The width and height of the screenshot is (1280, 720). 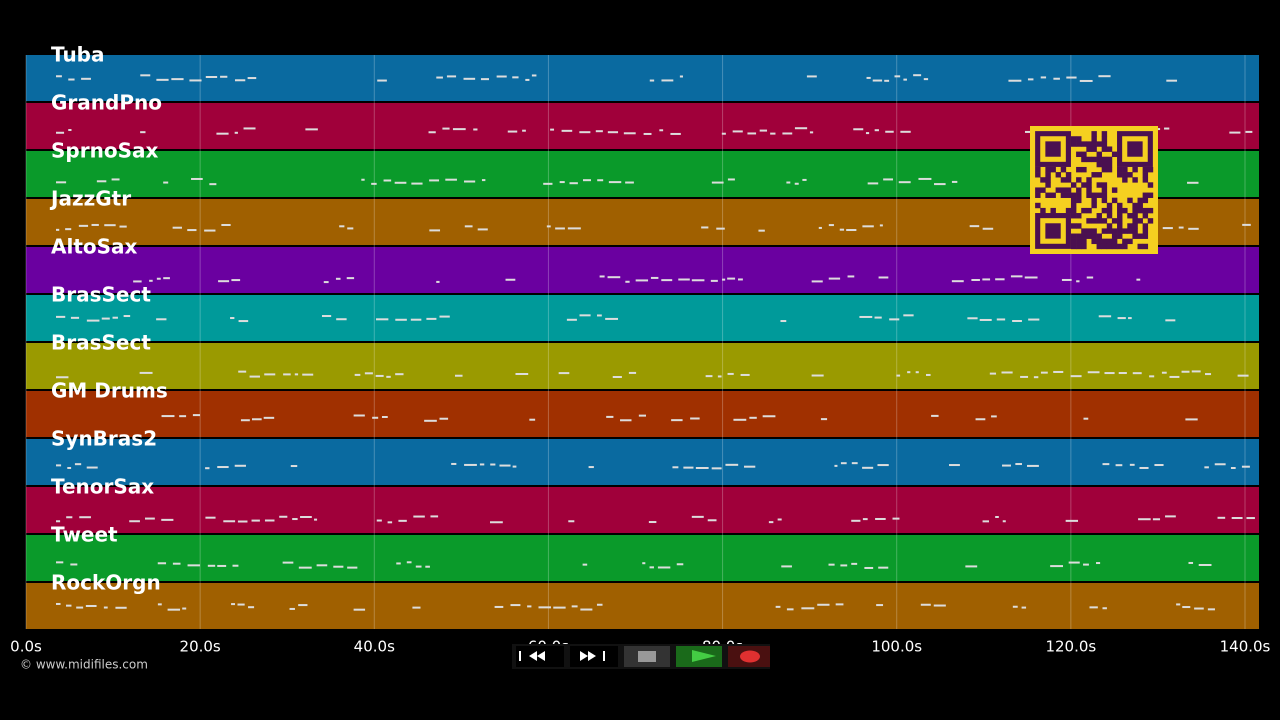 What do you see at coordinates (647, 656) in the screenshot?
I see `stop-button` at bounding box center [647, 656].